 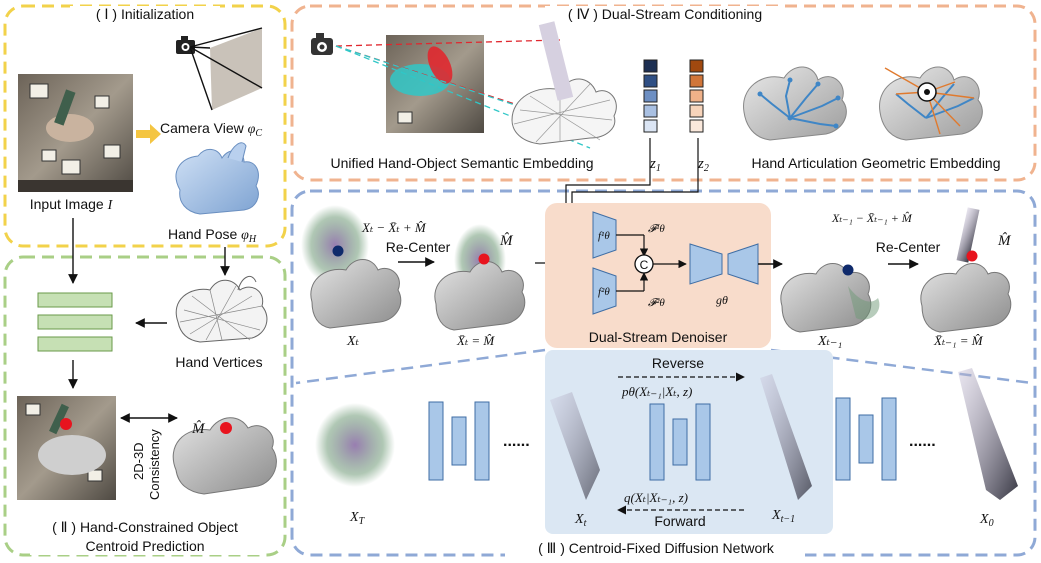 What do you see at coordinates (706, 264) in the screenshot?
I see `g-block` at bounding box center [706, 264].